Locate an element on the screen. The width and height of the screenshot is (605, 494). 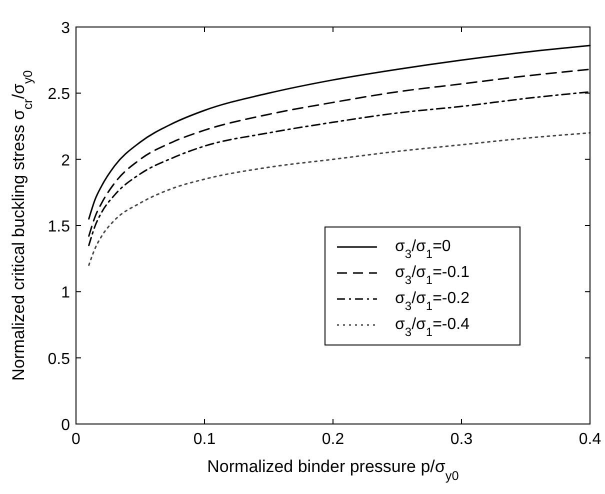
x-tick-label: 0.3 is located at coordinates (461, 439).